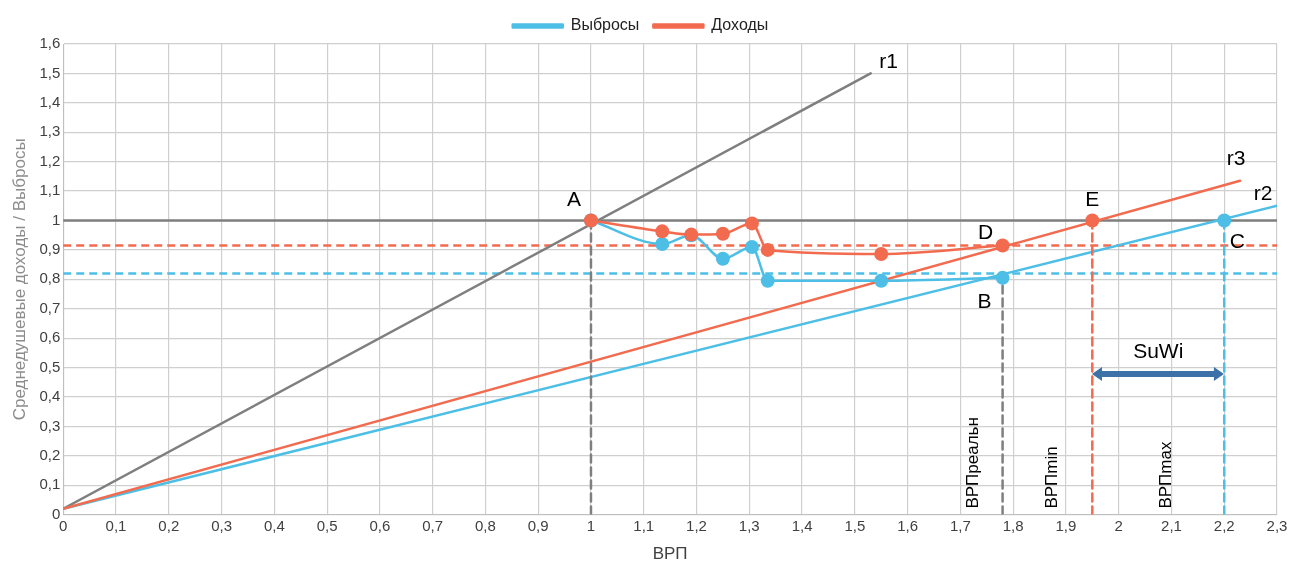 The image size is (1293, 575). What do you see at coordinates (50, 43) in the screenshot?
I see `y-tick-label: 1,6` at bounding box center [50, 43].